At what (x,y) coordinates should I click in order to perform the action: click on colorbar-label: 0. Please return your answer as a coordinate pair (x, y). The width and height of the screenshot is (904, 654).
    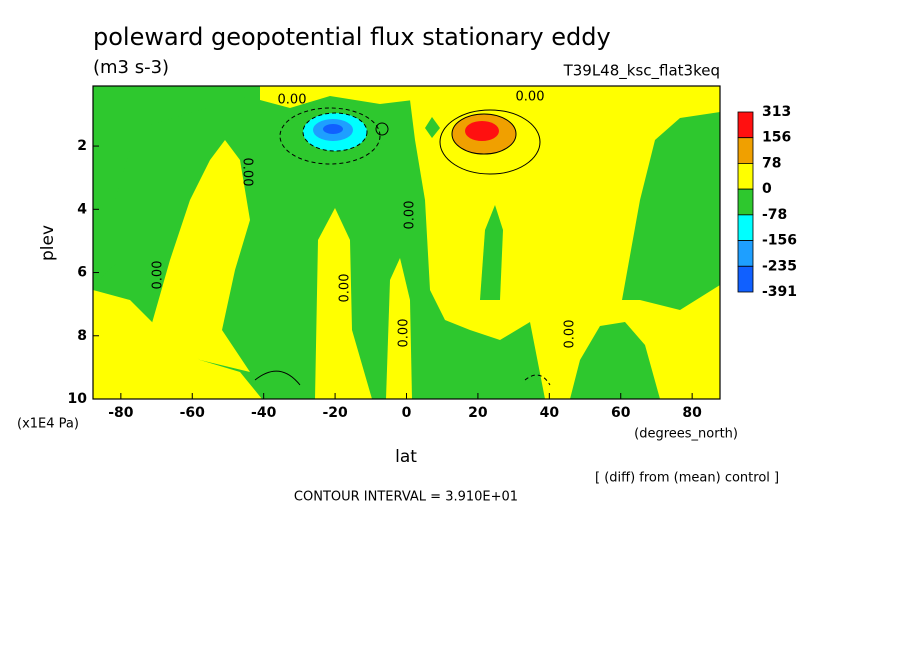
    Looking at the image, I should click on (767, 189).